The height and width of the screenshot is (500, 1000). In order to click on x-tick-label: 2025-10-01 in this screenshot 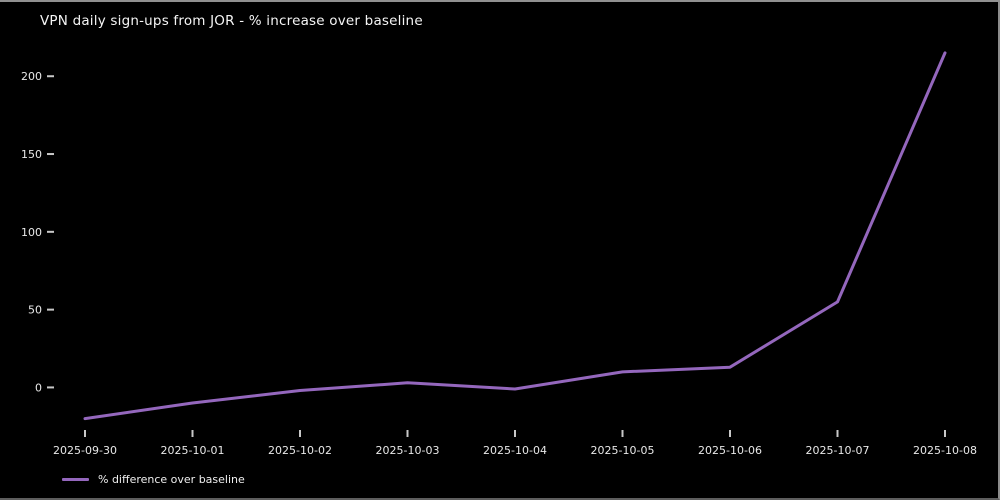, I will do `click(193, 450)`.